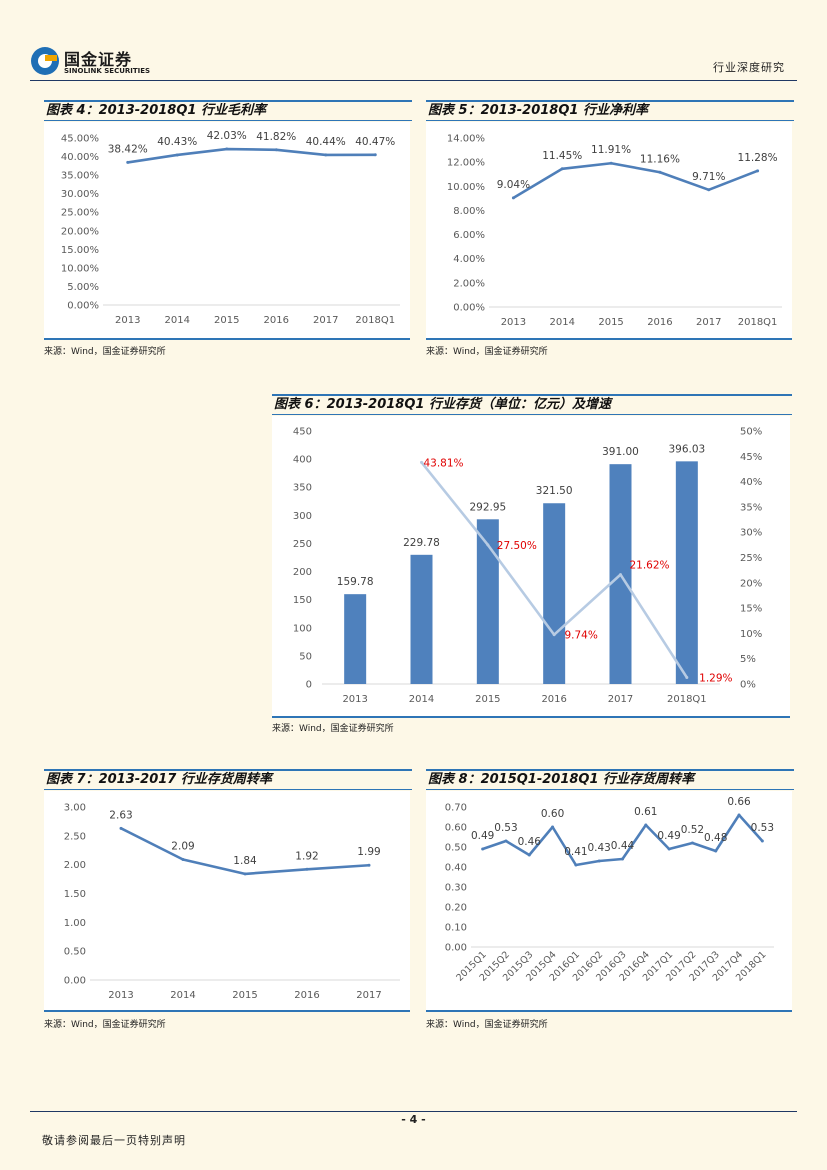 The image size is (827, 1170). Describe the element at coordinates (659, 322) in the screenshot. I see `xtick-label: 2016` at that location.